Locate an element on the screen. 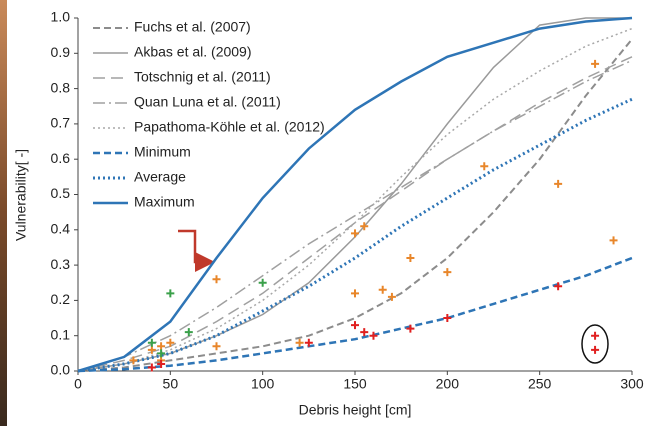 The width and height of the screenshot is (651, 426). y-tick-label: 1.0 is located at coordinates (61, 17).